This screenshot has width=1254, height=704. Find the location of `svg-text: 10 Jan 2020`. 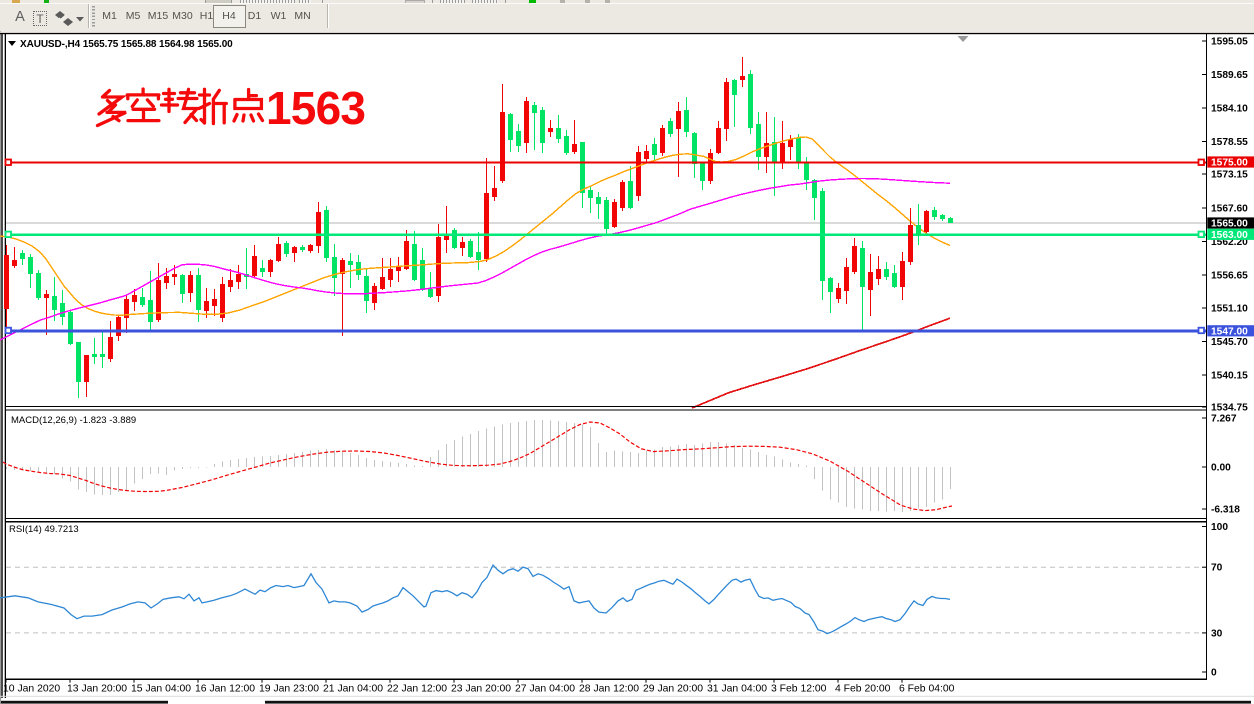

svg-text: 10 Jan 2020 is located at coordinates (31, 689).